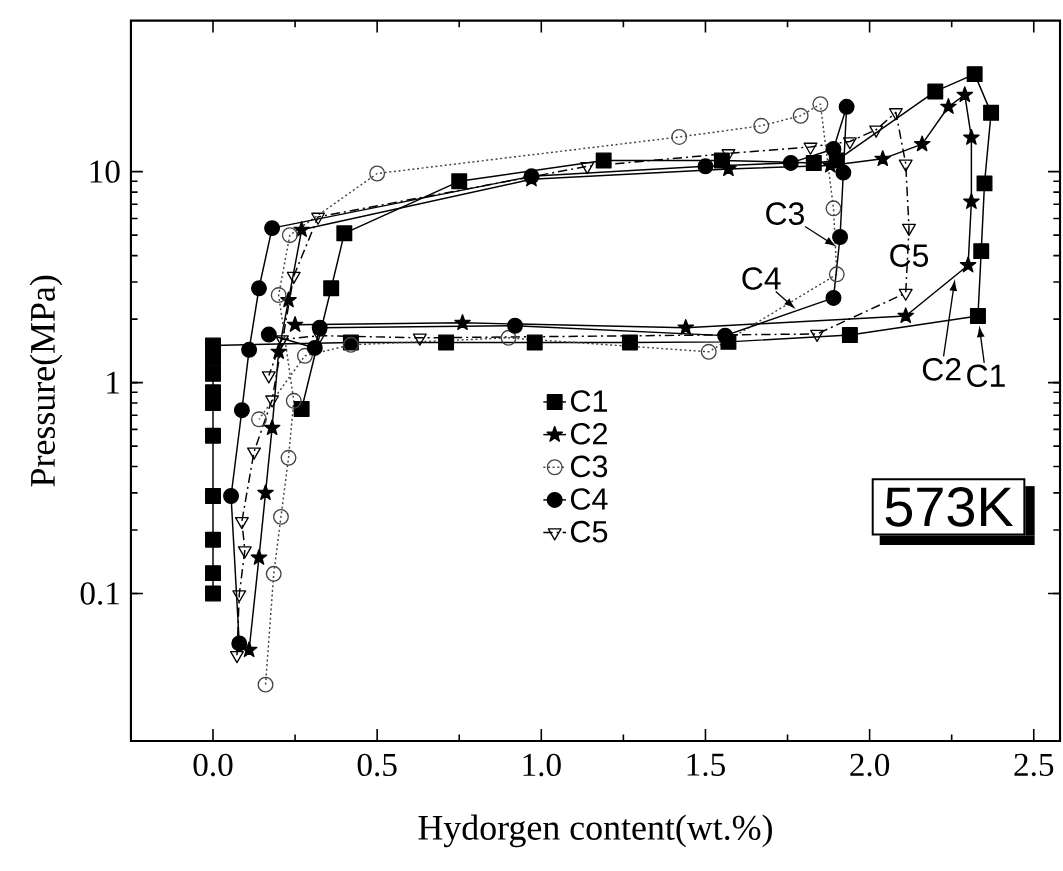 This screenshot has width=1063, height=871. I want to click on annotation: C3, so click(785, 213).